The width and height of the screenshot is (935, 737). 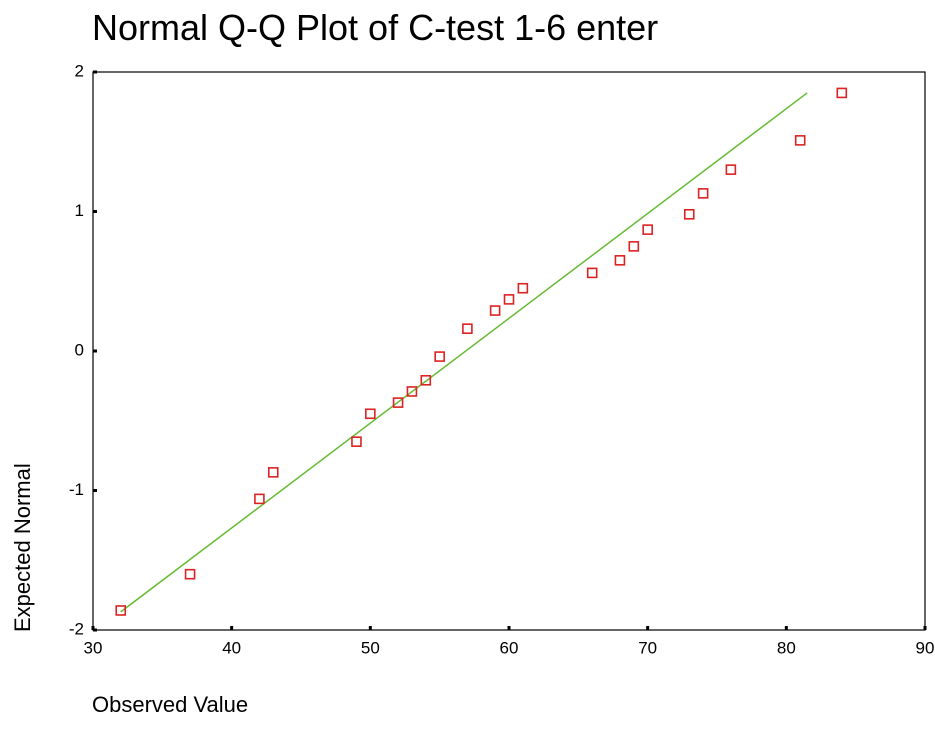 What do you see at coordinates (375, 27) in the screenshot?
I see `chart-title: Normal Q-Q Plot of C-test 1-6 enter` at bounding box center [375, 27].